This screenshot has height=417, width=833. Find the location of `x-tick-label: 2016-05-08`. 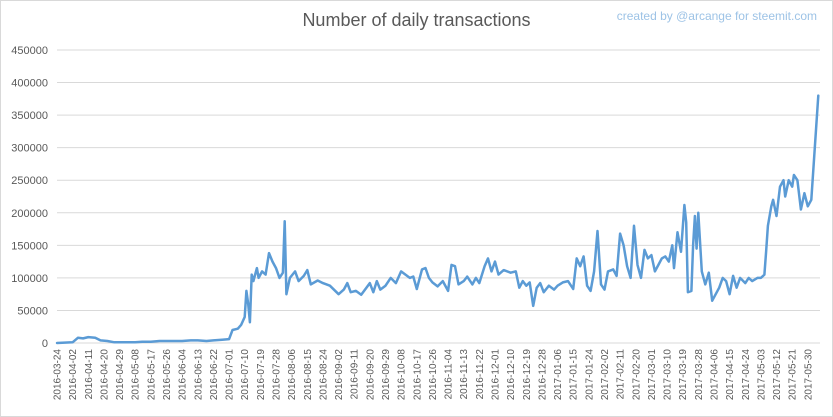

x-tick-label: 2016-05-08 is located at coordinates (136, 375).